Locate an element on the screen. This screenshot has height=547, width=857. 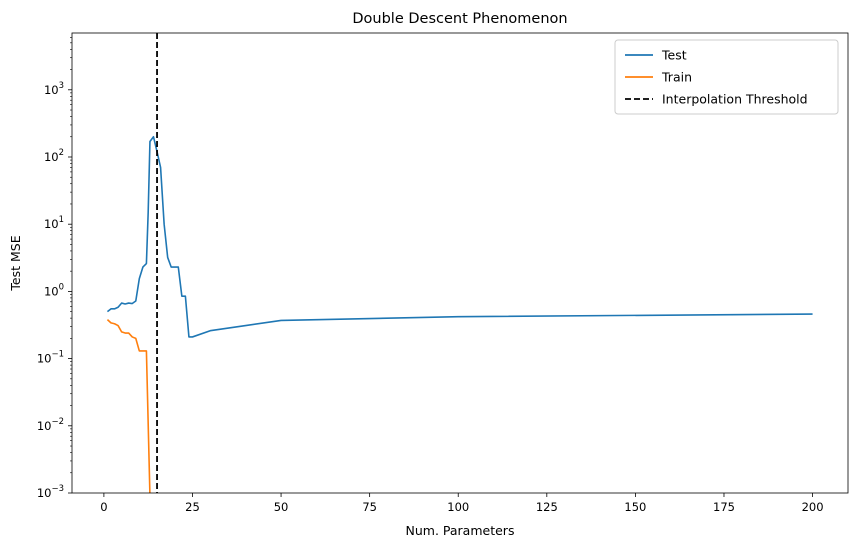
legend-box is located at coordinates (726, 77).